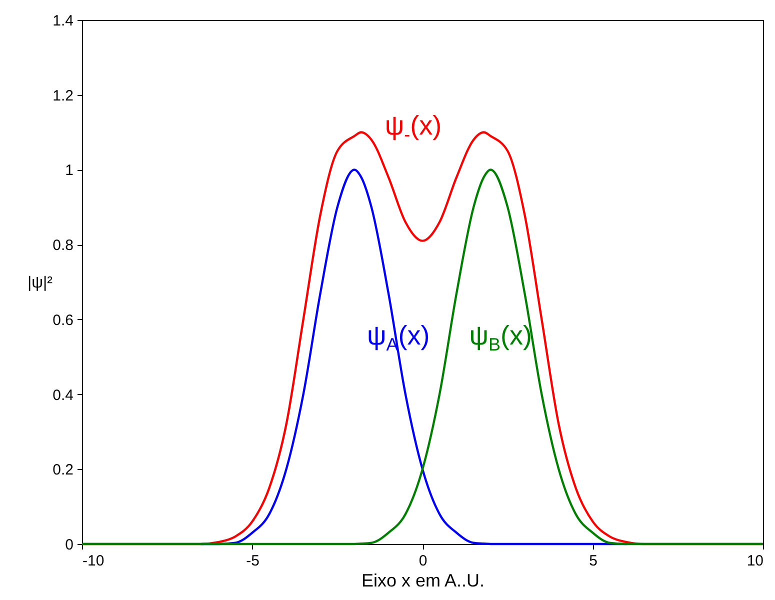  What do you see at coordinates (413, 128) in the screenshot?
I see `series-label: ψ$_{-}$(x)` at bounding box center [413, 128].